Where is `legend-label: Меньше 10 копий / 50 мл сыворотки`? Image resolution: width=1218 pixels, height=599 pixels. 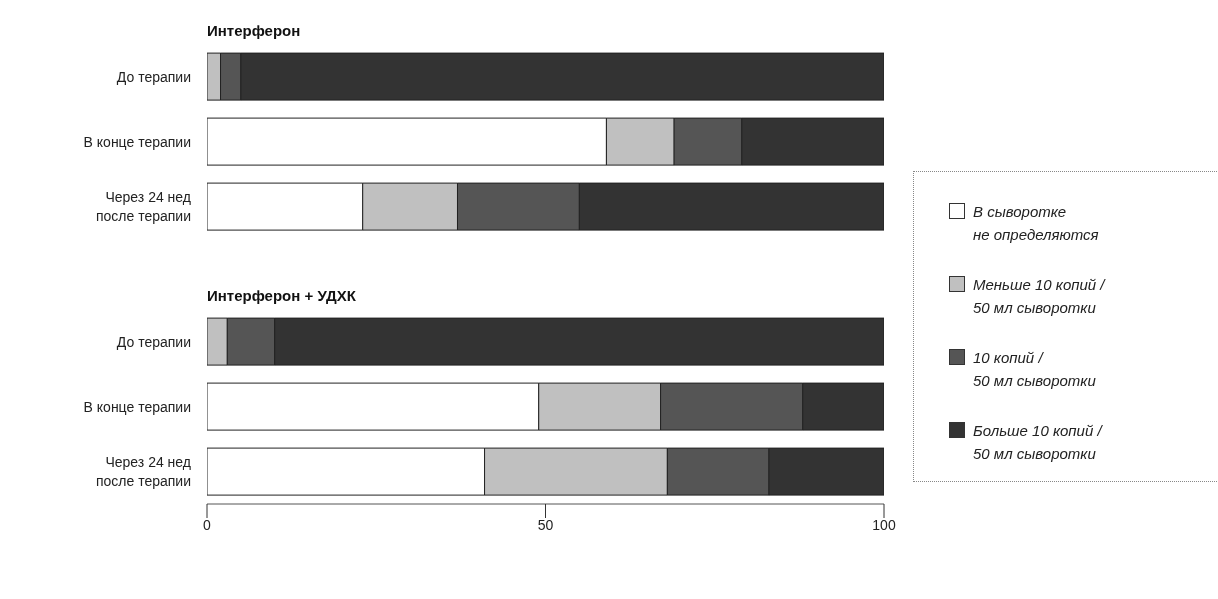
legend-label: Меньше 10 копий / 50 мл сыворотки is located at coordinates (1040, 296).